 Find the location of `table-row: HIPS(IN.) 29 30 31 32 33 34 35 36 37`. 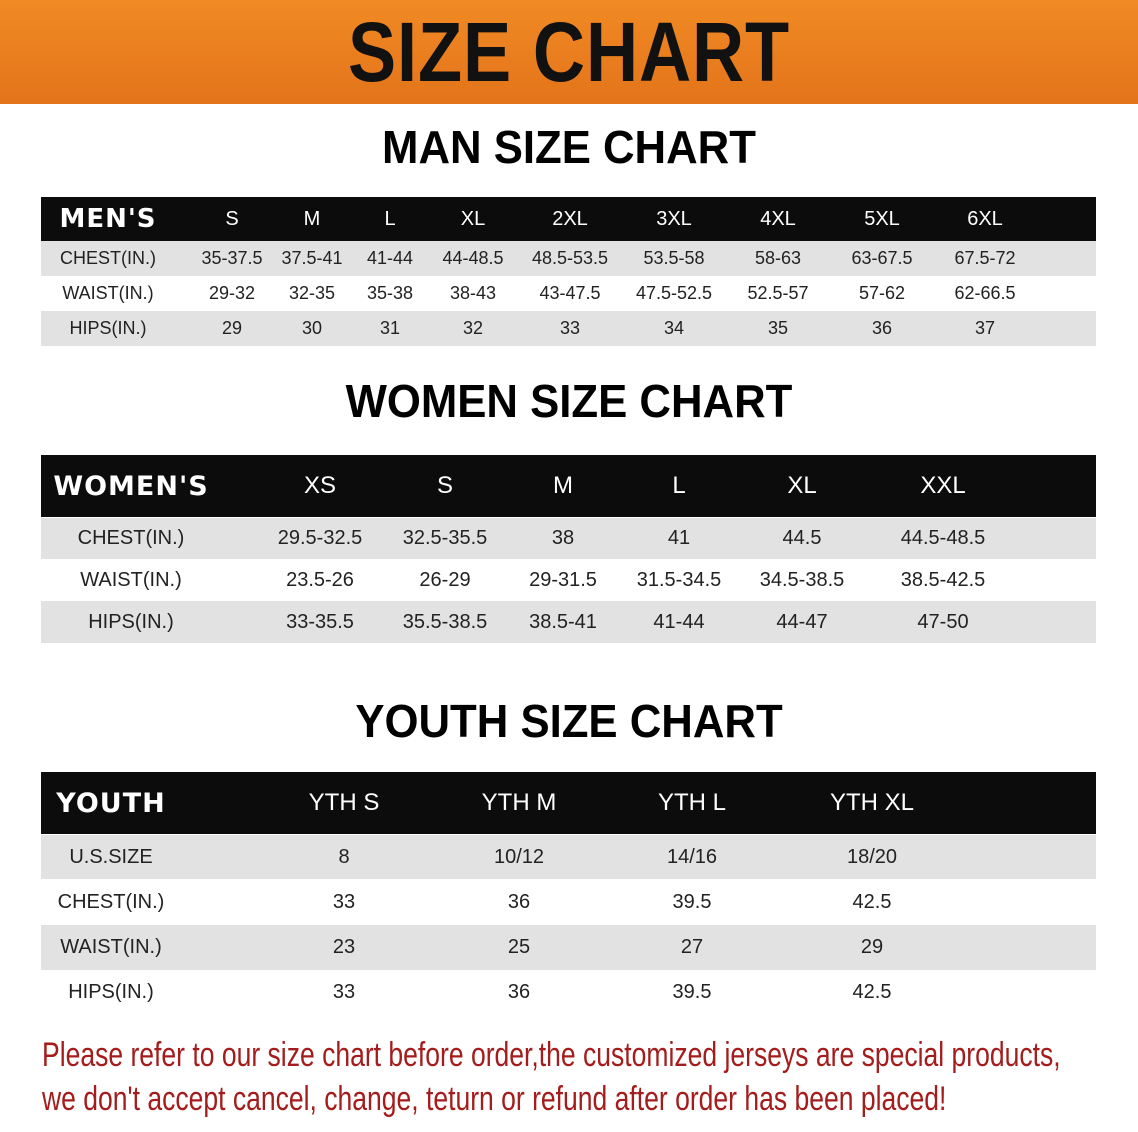

table-row: HIPS(IN.) 29 30 31 32 33 34 35 36 37 is located at coordinates (568, 328).